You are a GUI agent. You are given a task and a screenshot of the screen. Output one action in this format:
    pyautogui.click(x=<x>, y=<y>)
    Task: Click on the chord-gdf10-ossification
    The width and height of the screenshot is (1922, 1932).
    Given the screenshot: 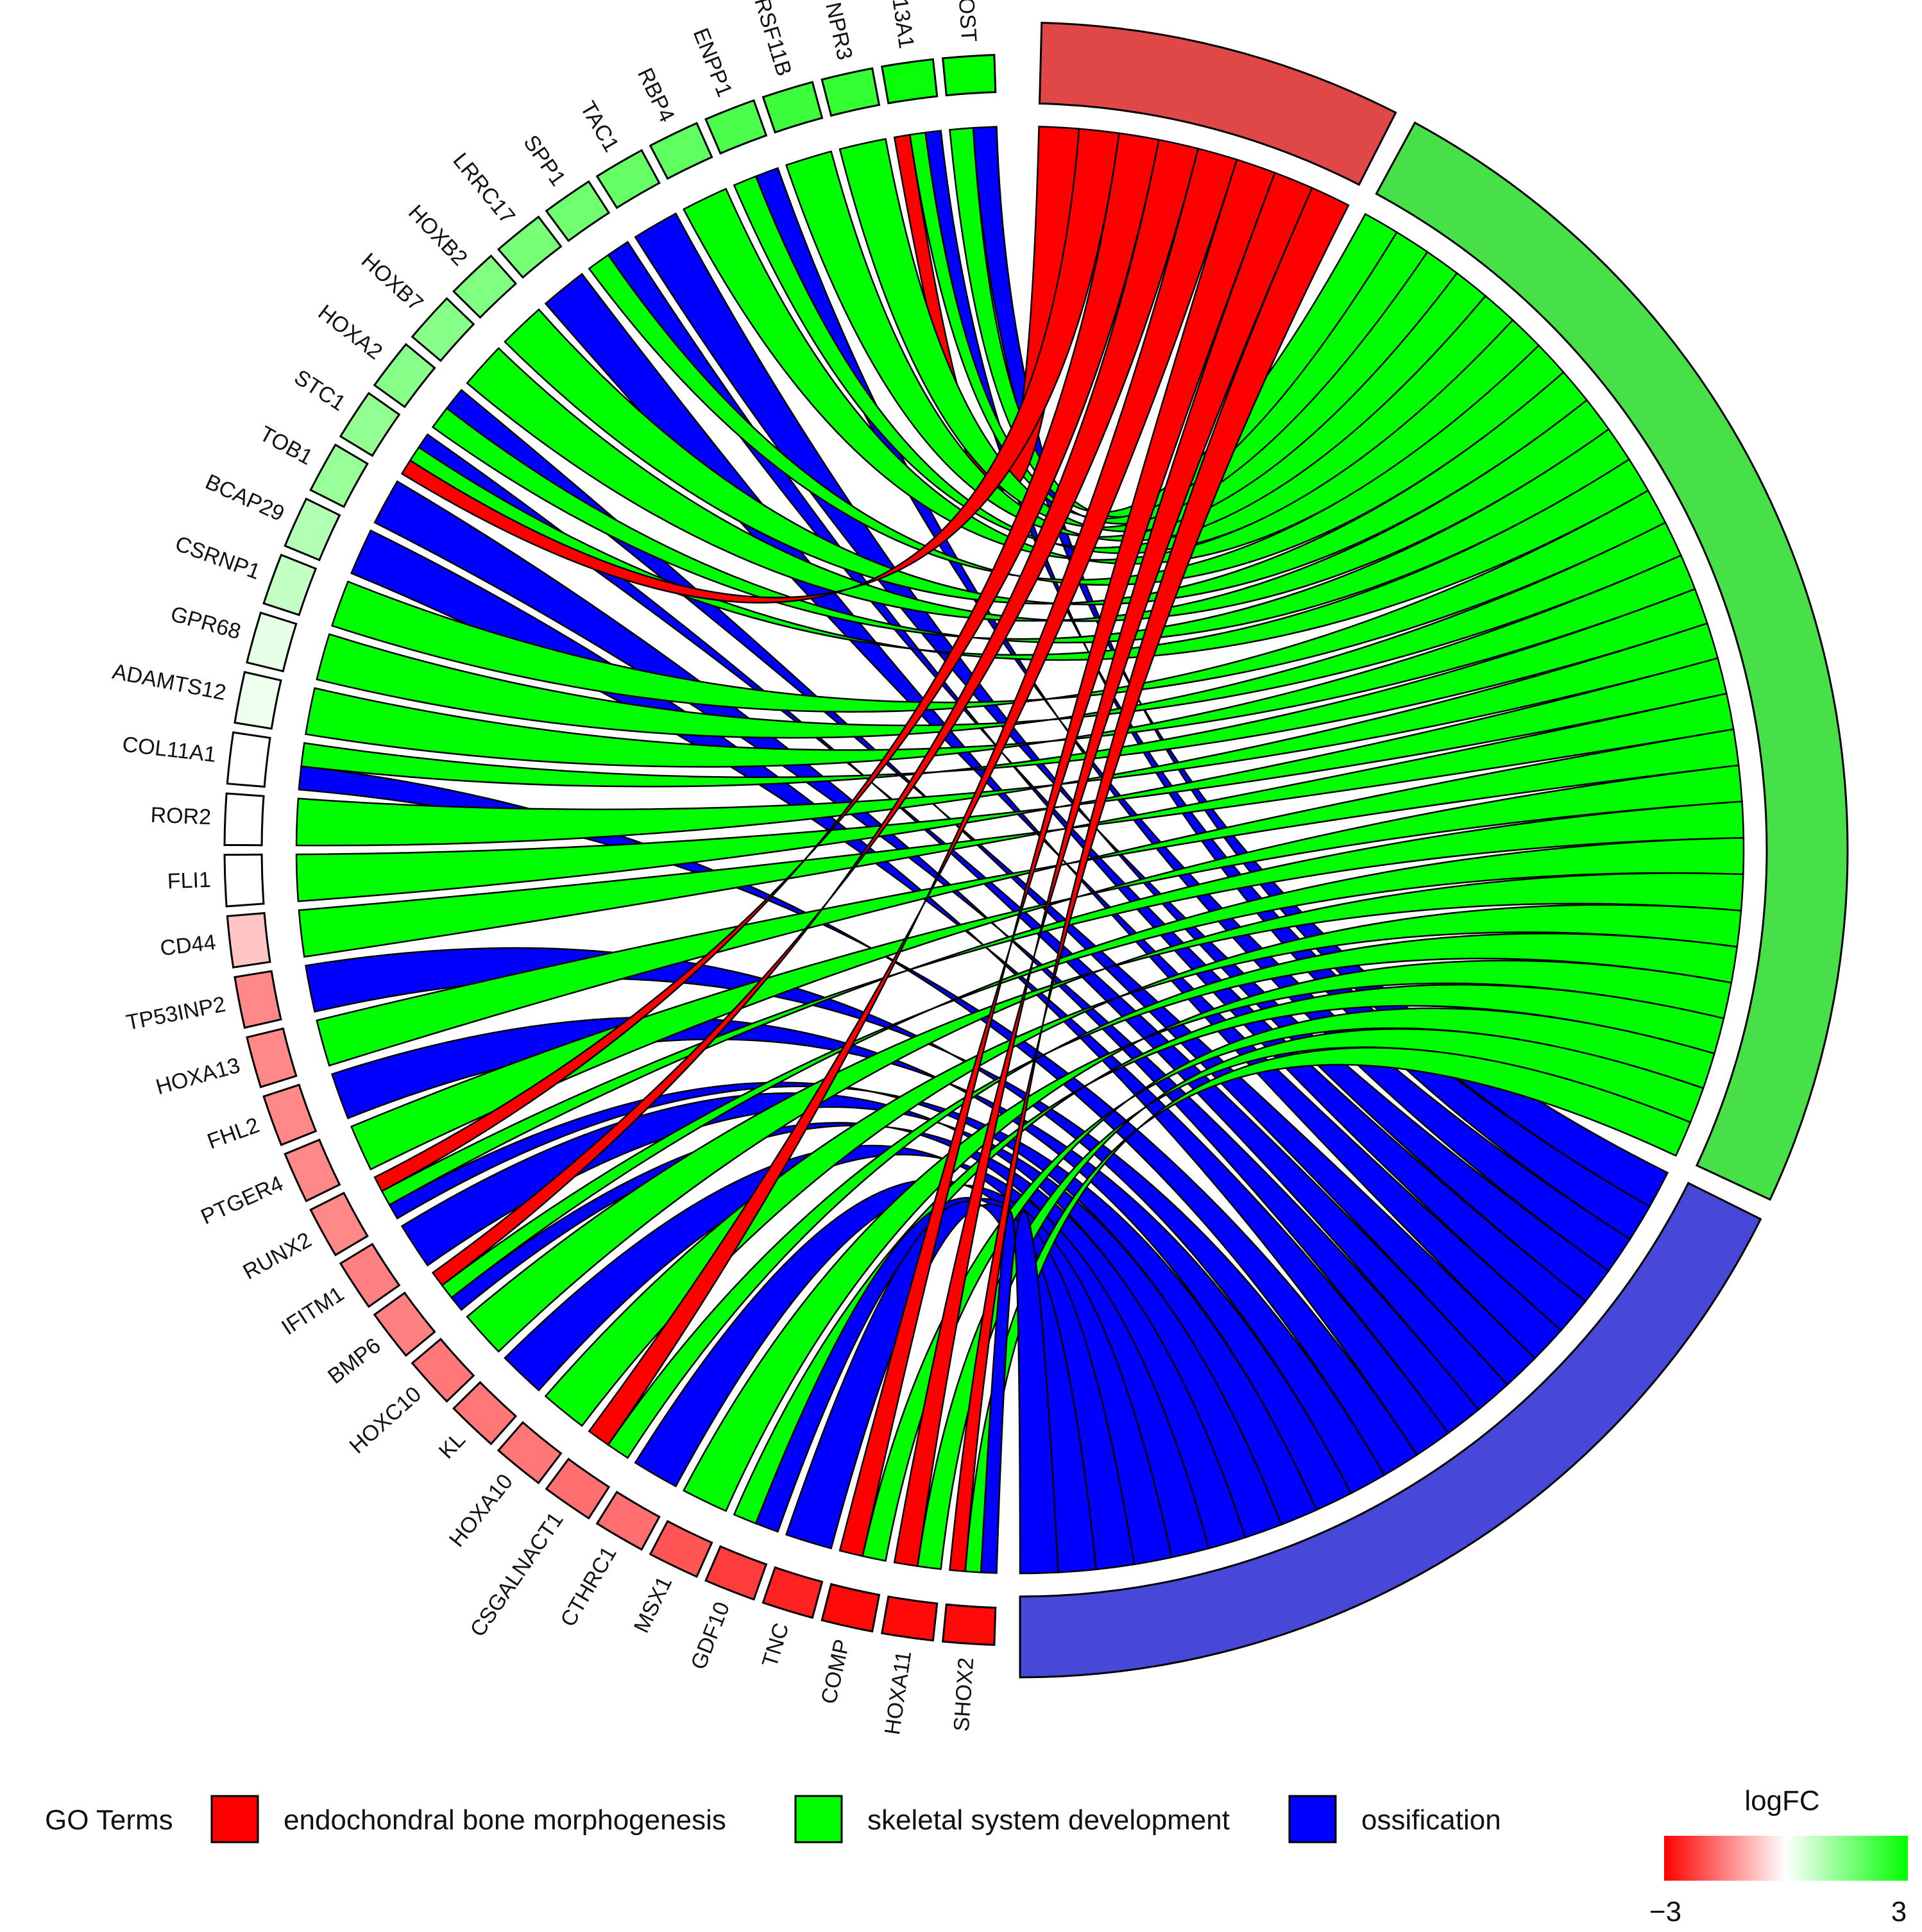 What is the action you would take?
    pyautogui.click(x=945, y=1384)
    